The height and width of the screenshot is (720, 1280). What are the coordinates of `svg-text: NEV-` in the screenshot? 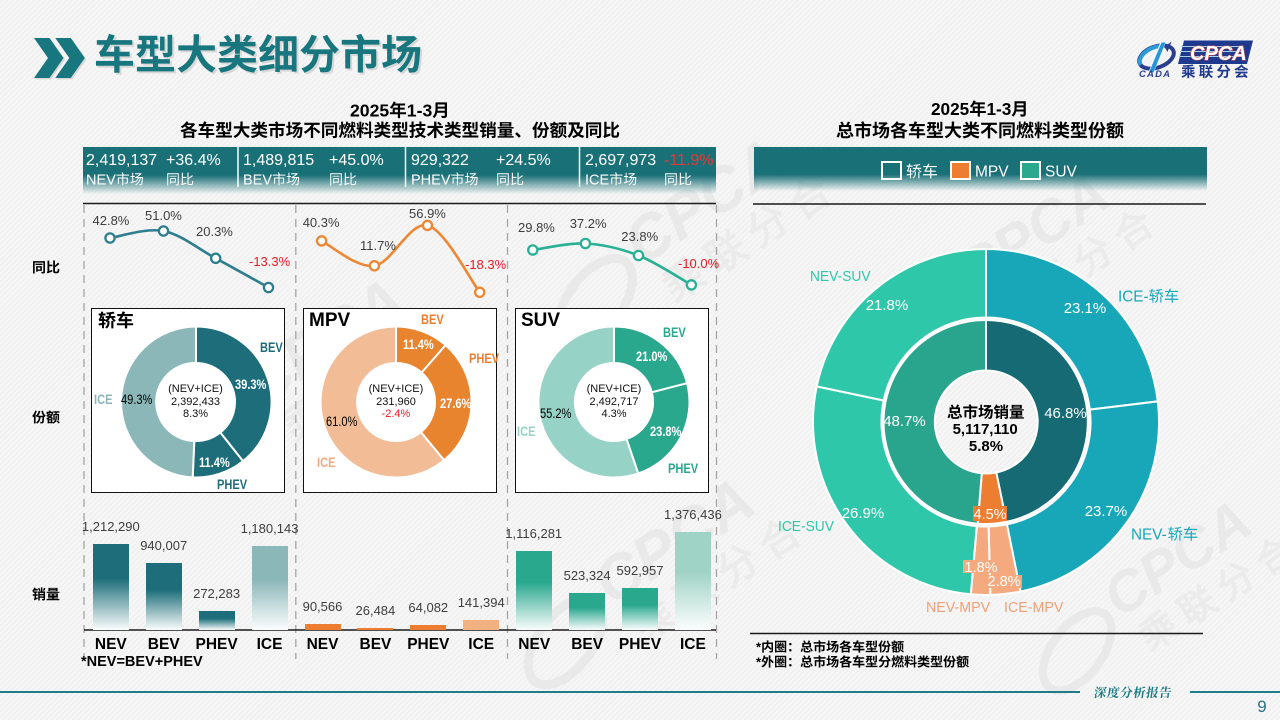 It's located at (1149, 535).